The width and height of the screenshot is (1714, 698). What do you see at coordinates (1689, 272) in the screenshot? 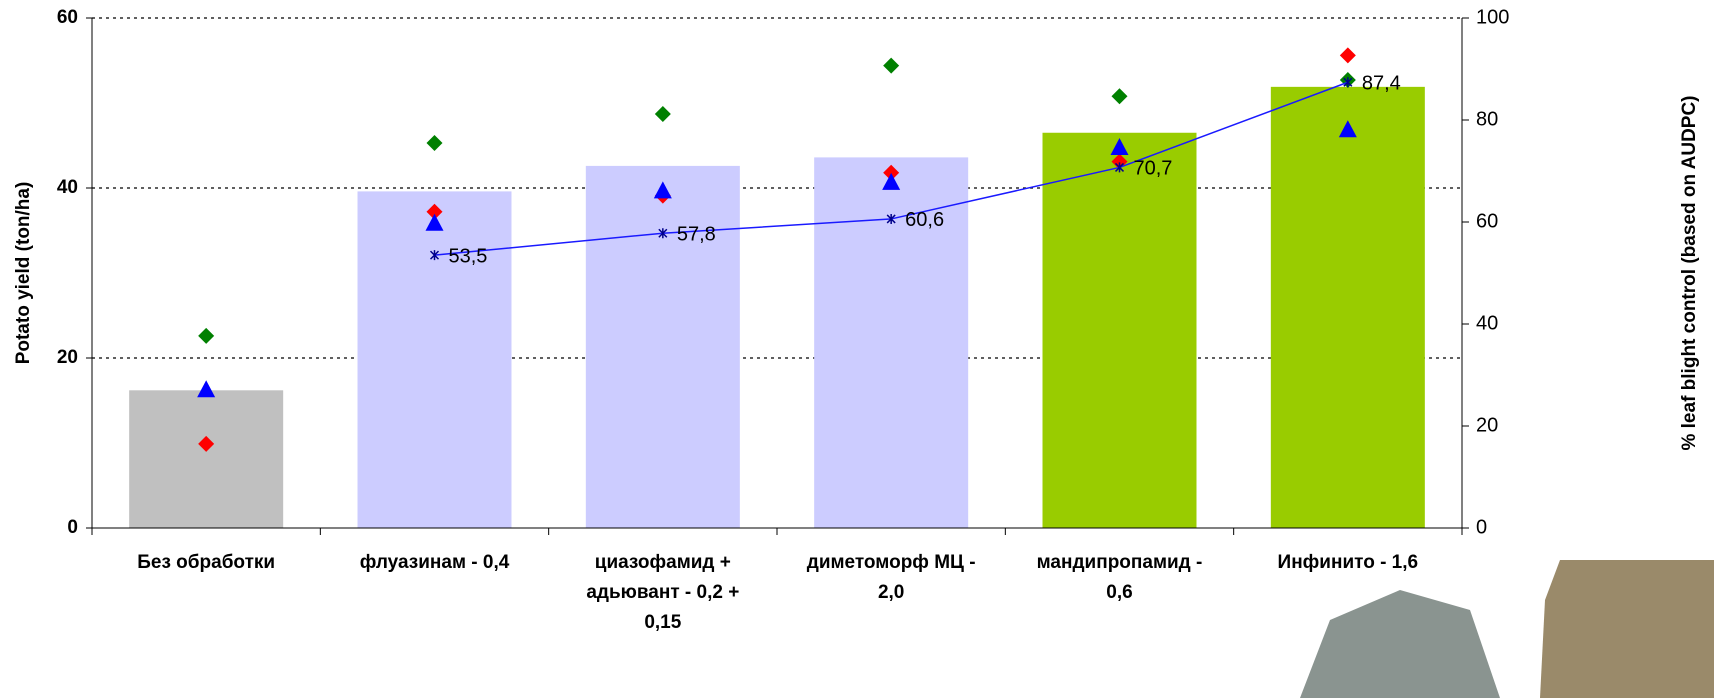
I see `y2-axis-title: % leaf blight control (based on AUDPC)` at bounding box center [1689, 272].